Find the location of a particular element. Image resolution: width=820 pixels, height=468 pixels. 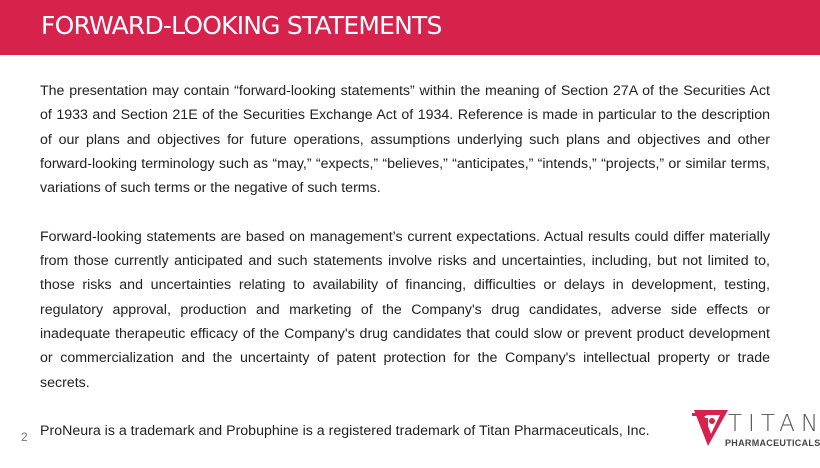

titan-logo: TITAN PHARMACEUTICALS is located at coordinates (756, 430).